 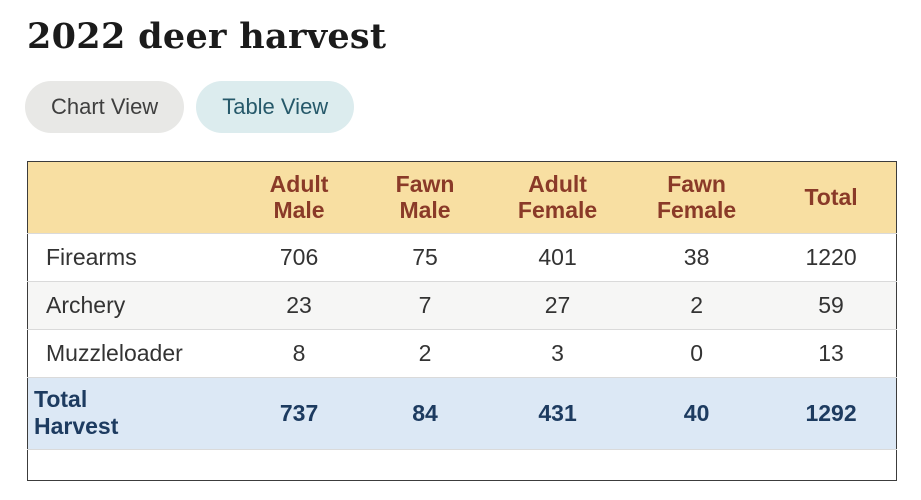 I want to click on table-cell: 27, so click(x=558, y=305).